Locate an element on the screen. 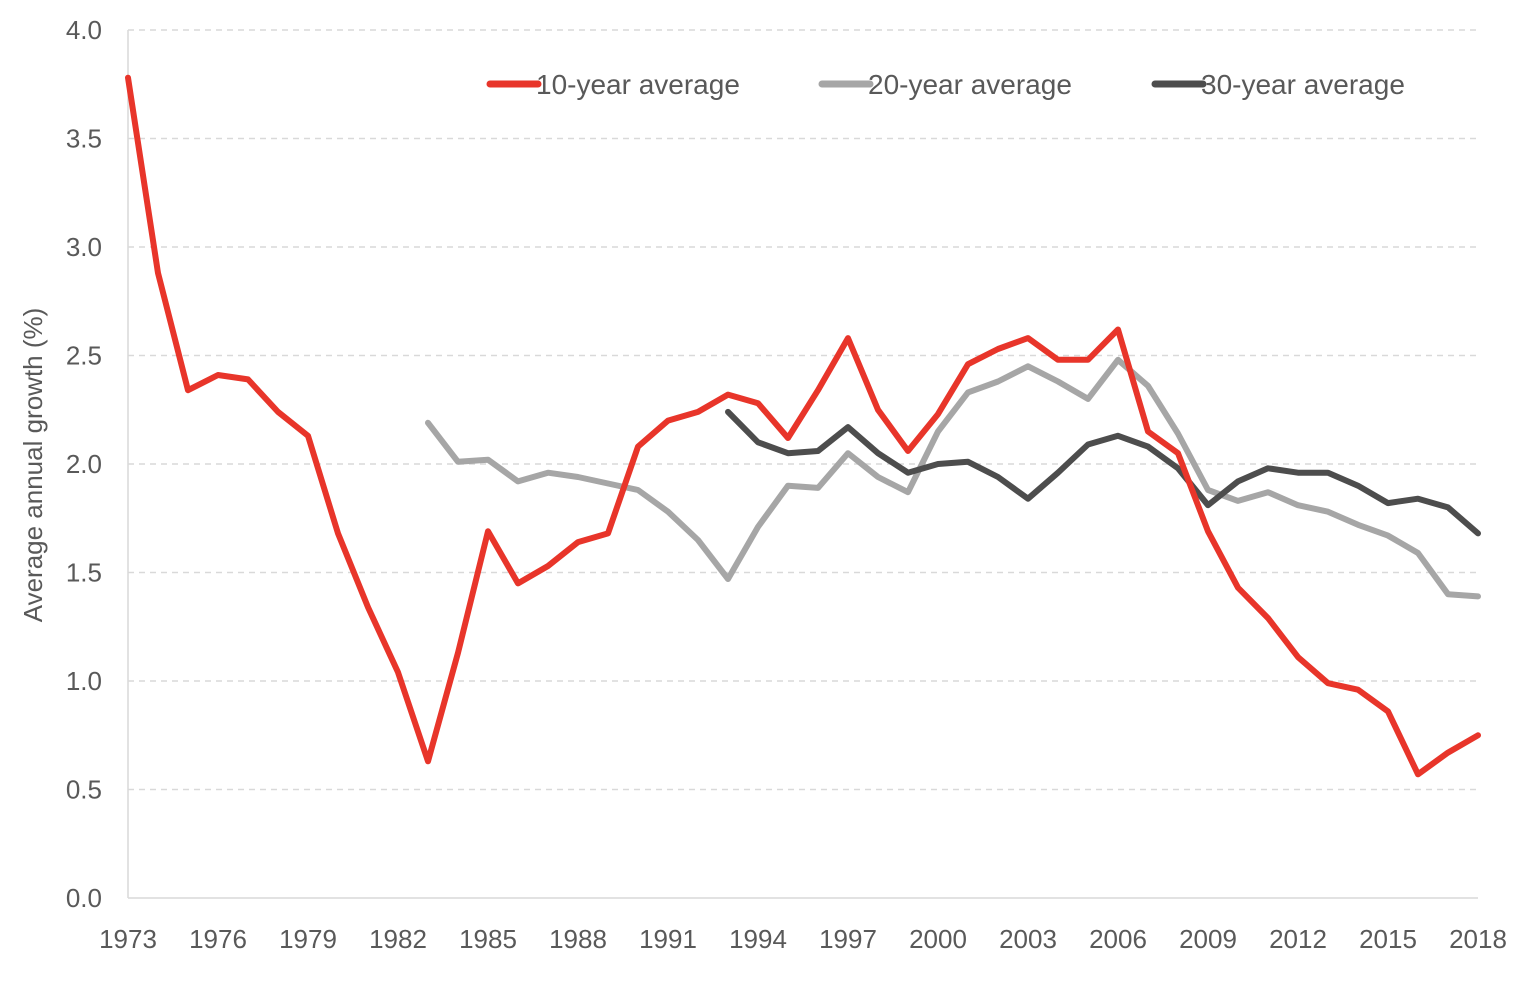 This screenshot has height=992, width=1524. x-tick-label: 1991 is located at coordinates (668, 939).